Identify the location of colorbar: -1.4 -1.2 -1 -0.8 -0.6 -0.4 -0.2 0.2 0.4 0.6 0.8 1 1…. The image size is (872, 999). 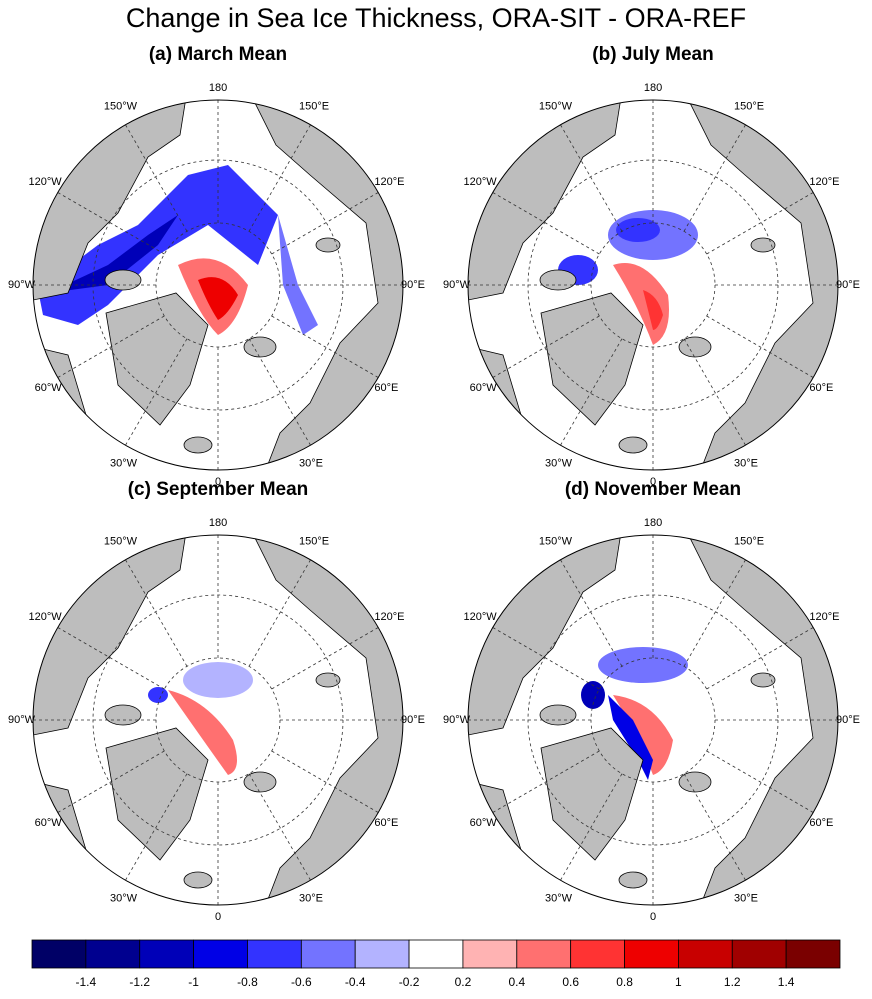
(436, 964).